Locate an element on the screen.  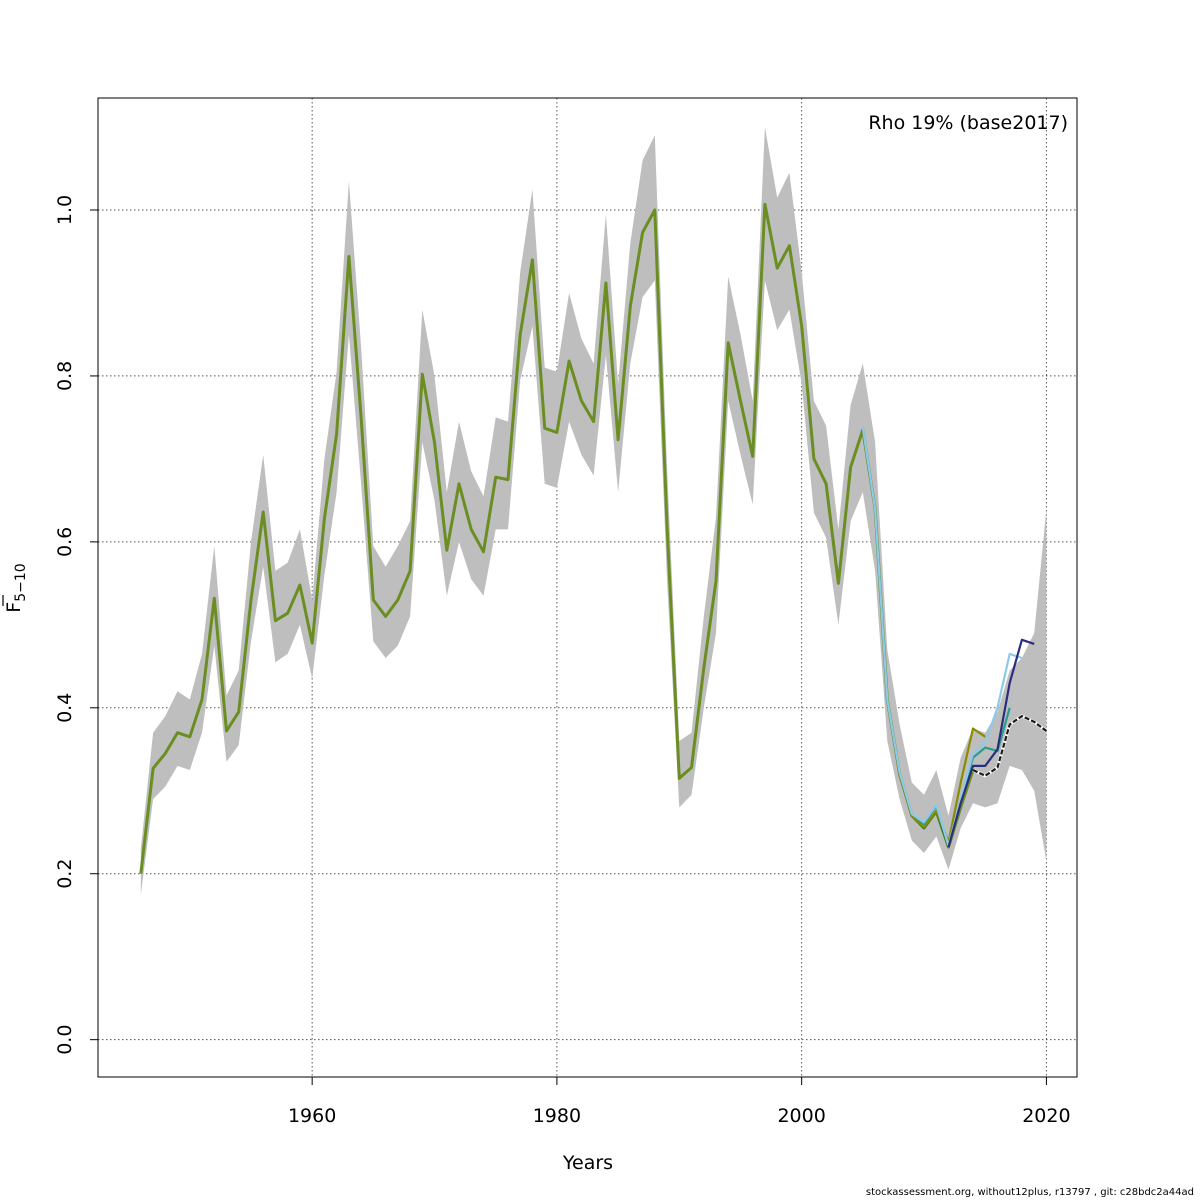
y-tick-label-5: 1.0 is located at coordinates (65, 210).